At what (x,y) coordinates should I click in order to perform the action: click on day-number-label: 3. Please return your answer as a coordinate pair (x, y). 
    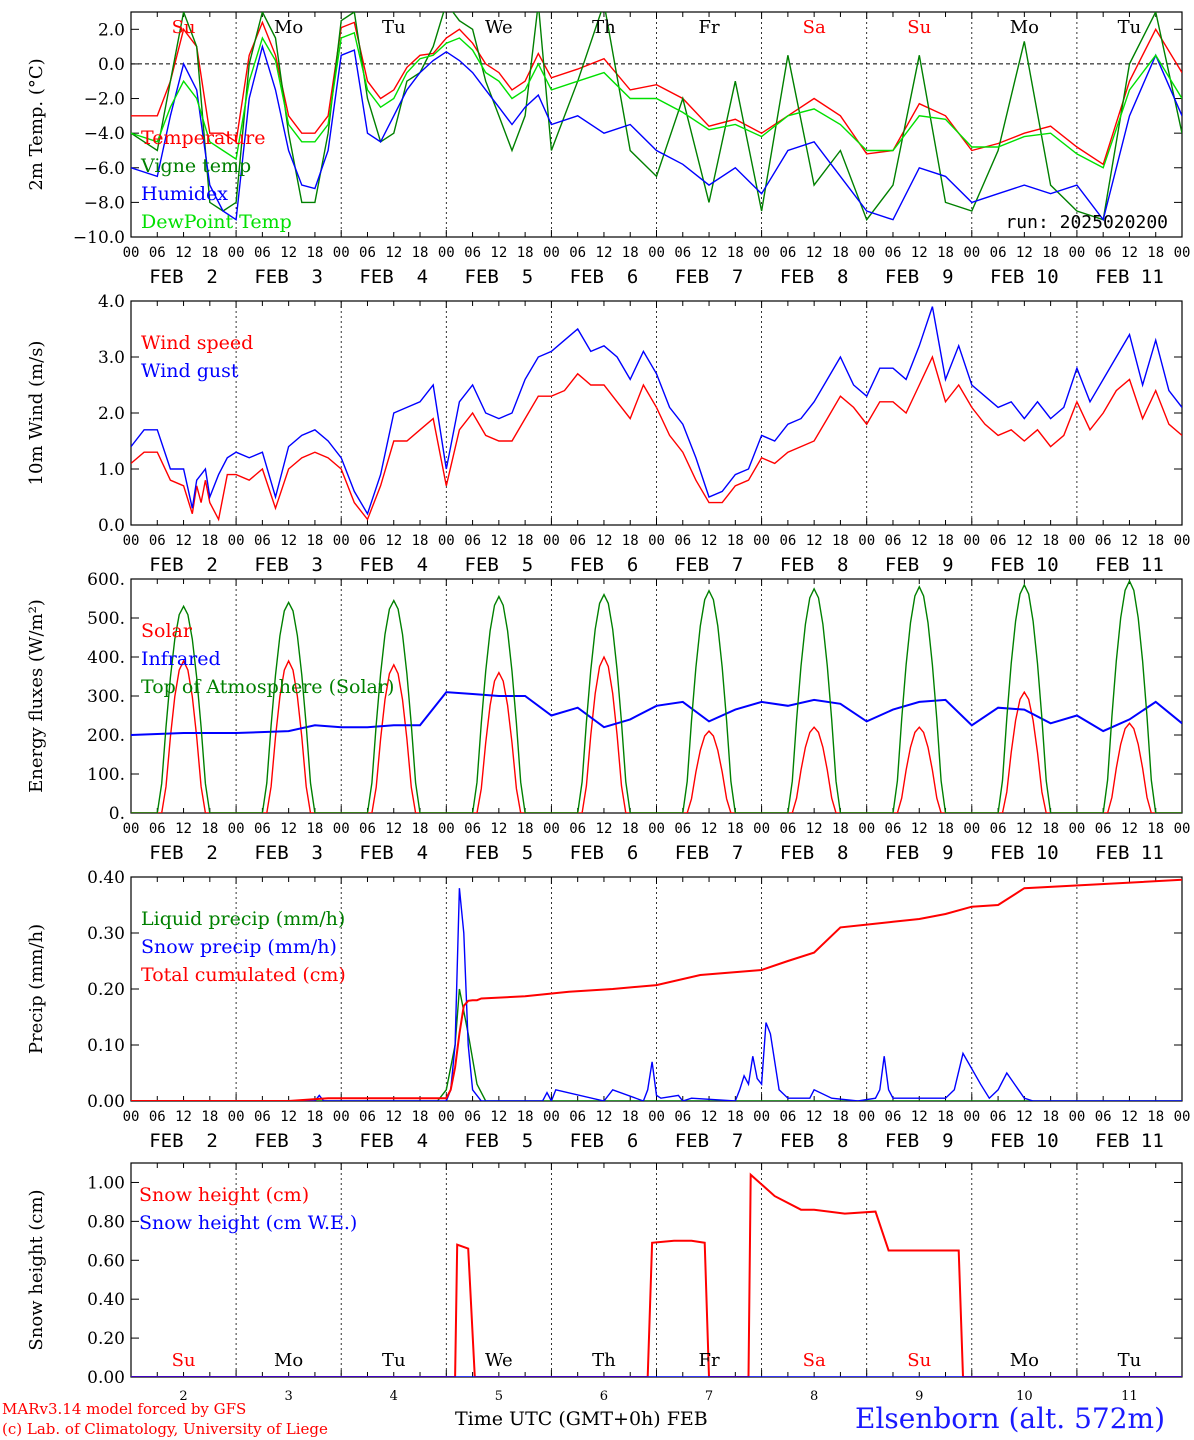
    Looking at the image, I should click on (289, 1396).